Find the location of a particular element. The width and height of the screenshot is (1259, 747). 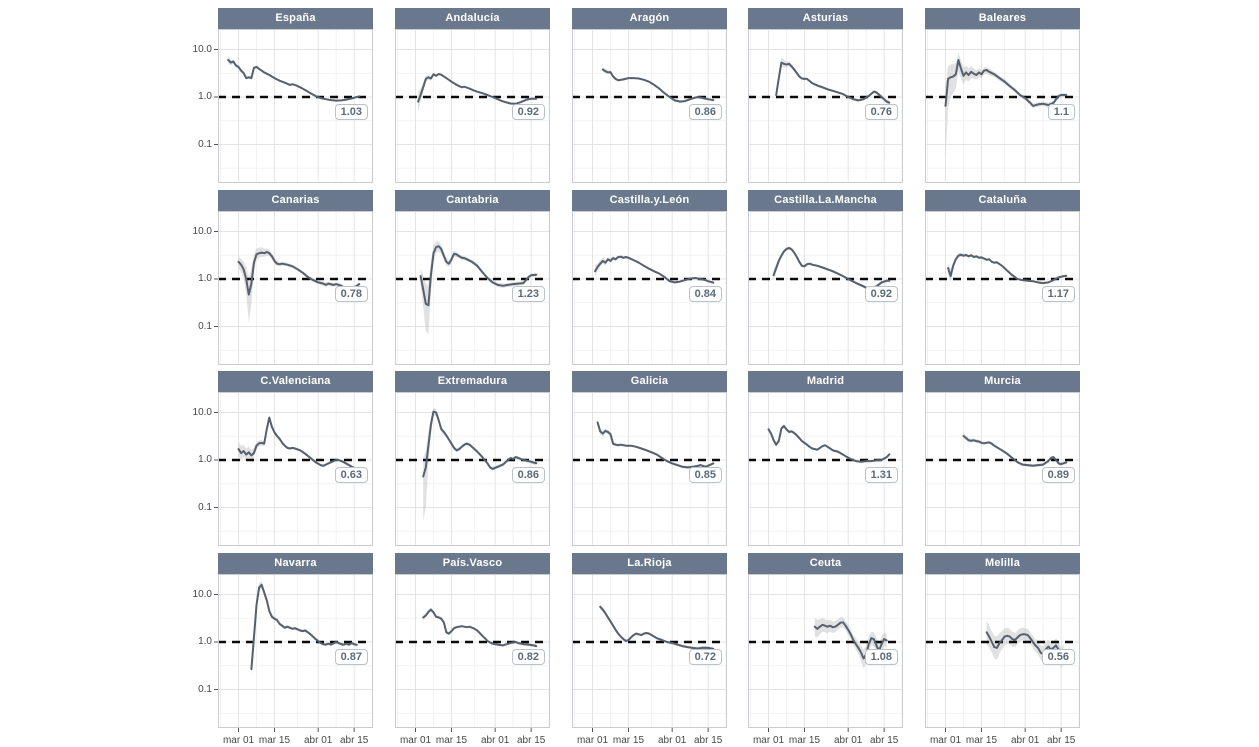

facet-plot-area: 0.78 is located at coordinates (293, 288).